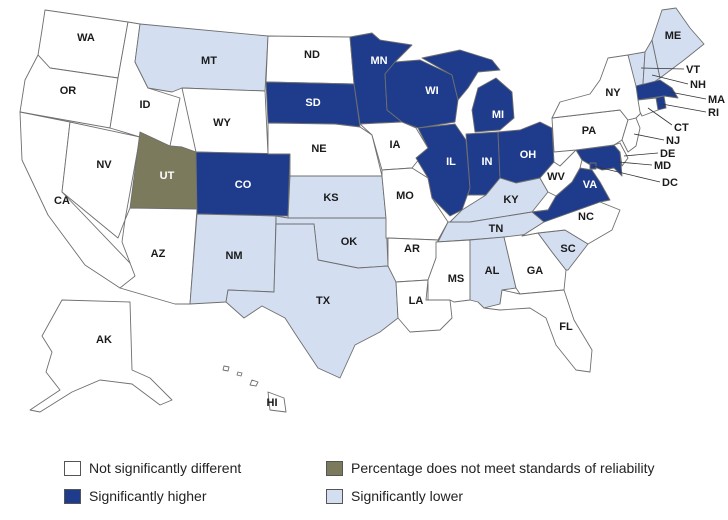 This screenshot has width=728, height=520. What do you see at coordinates (556, 177) in the screenshot?
I see `label-wv: WV` at bounding box center [556, 177].